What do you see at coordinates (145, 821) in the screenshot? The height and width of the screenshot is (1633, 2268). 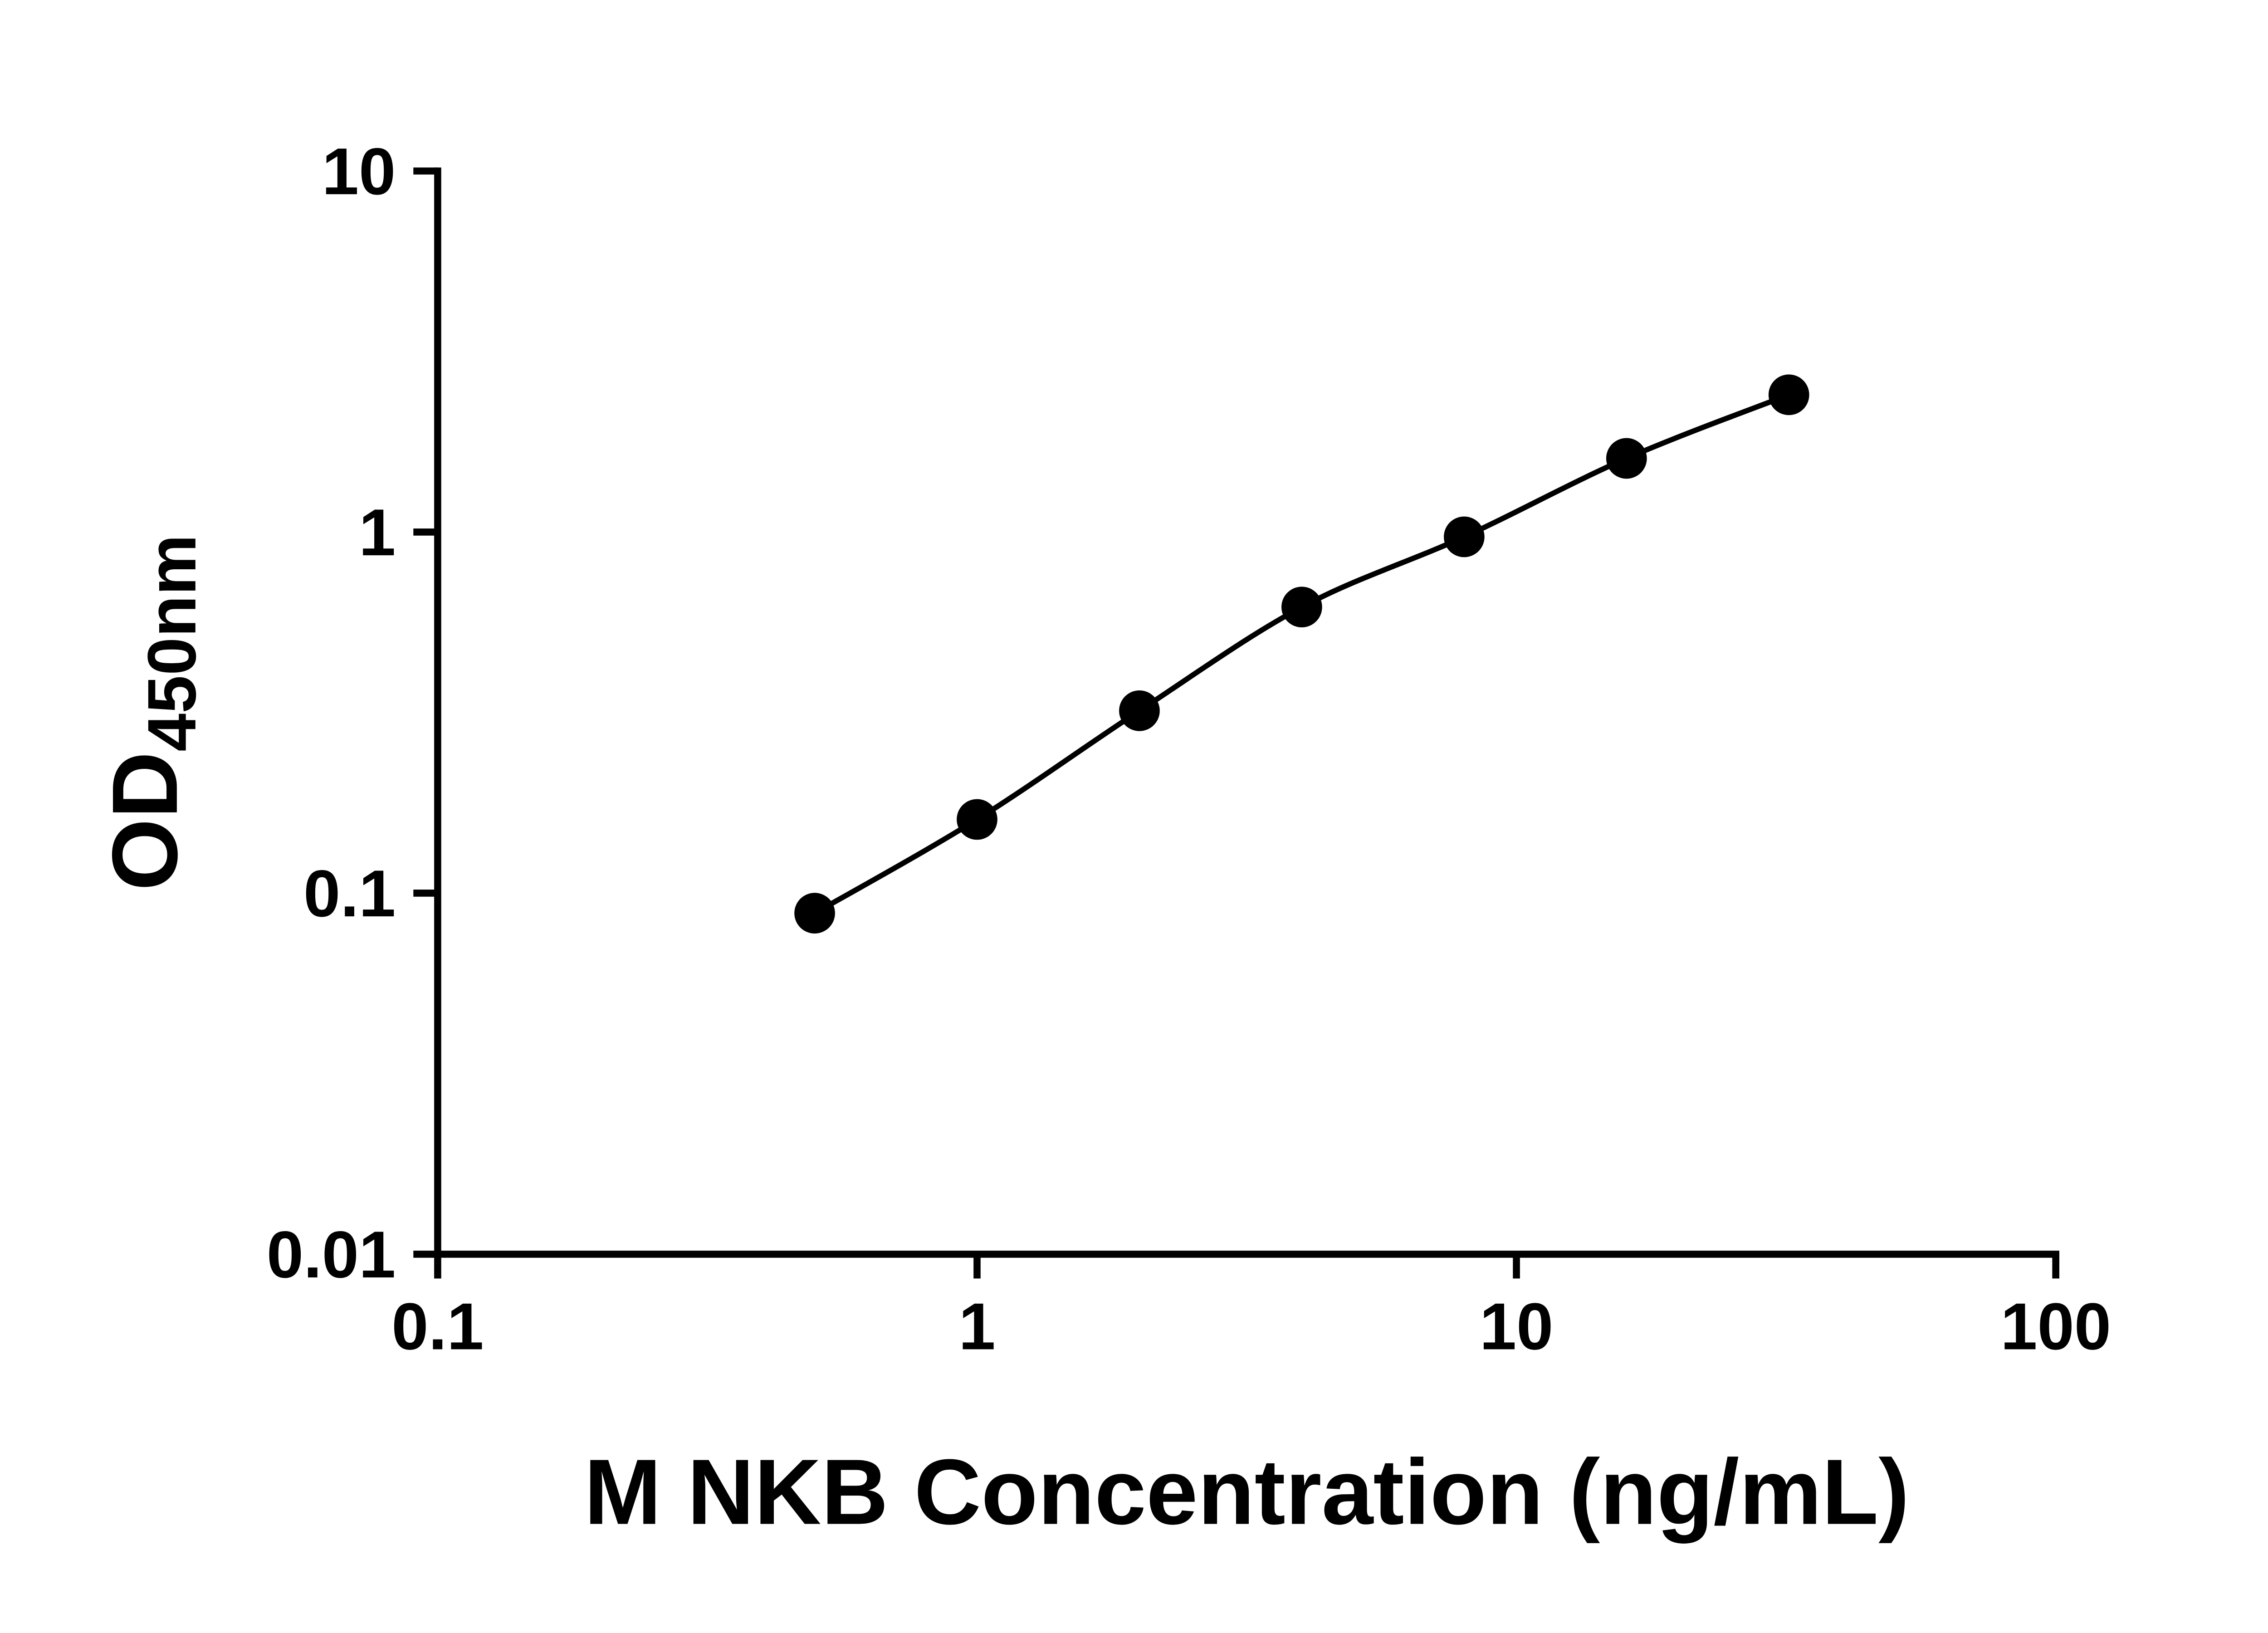 I see `y-axis-title-base: OD` at bounding box center [145, 821].